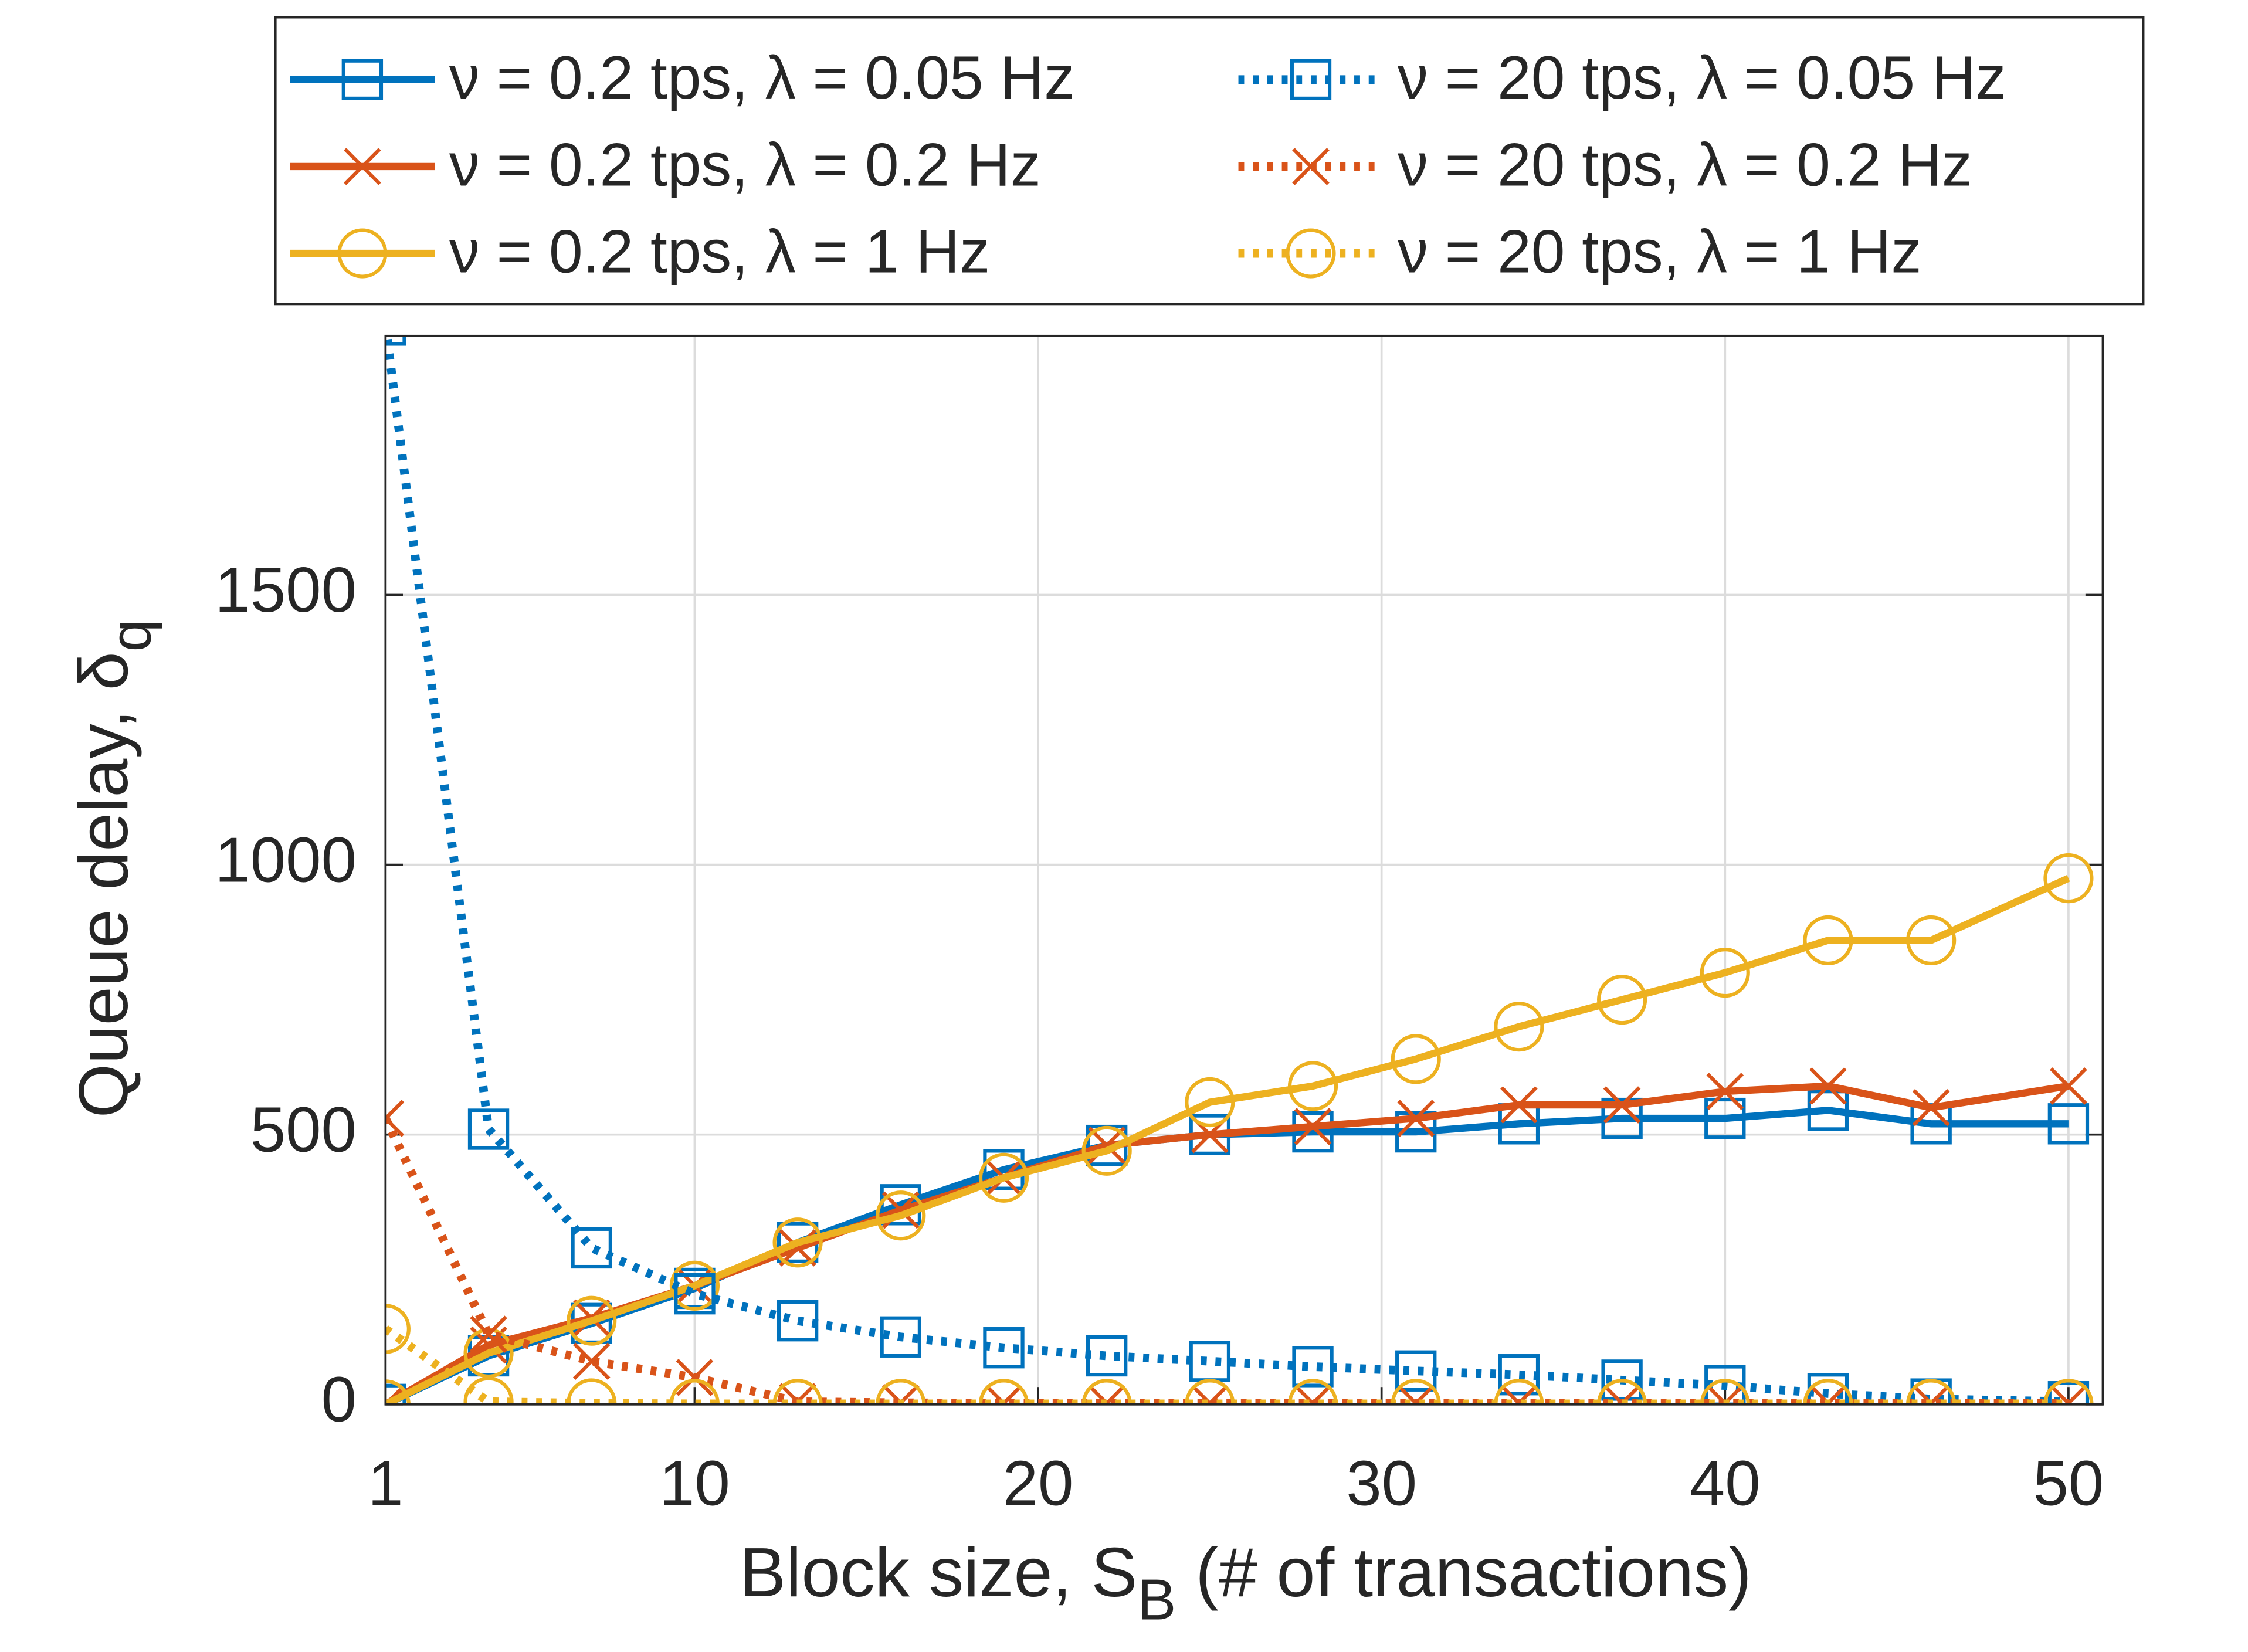 The width and height of the screenshot is (2248, 1652). Describe the element at coordinates (286, 590) in the screenshot. I see `y-tick-label: 1500` at that location.